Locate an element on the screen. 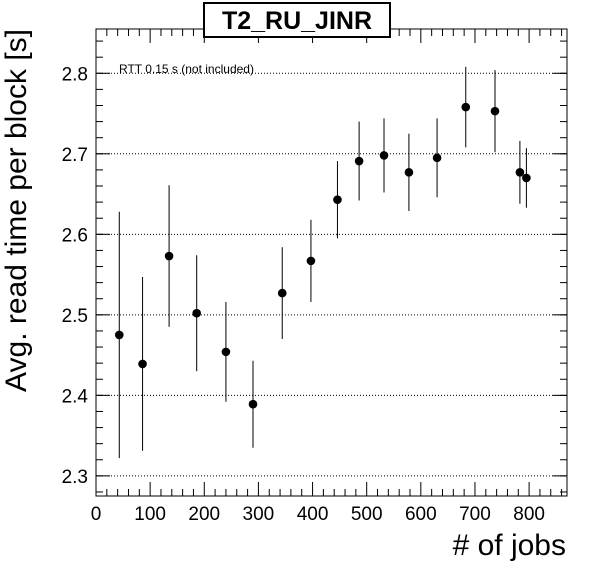 This screenshot has width=596, height=572. x-tick-label: 600 is located at coordinates (421, 514).